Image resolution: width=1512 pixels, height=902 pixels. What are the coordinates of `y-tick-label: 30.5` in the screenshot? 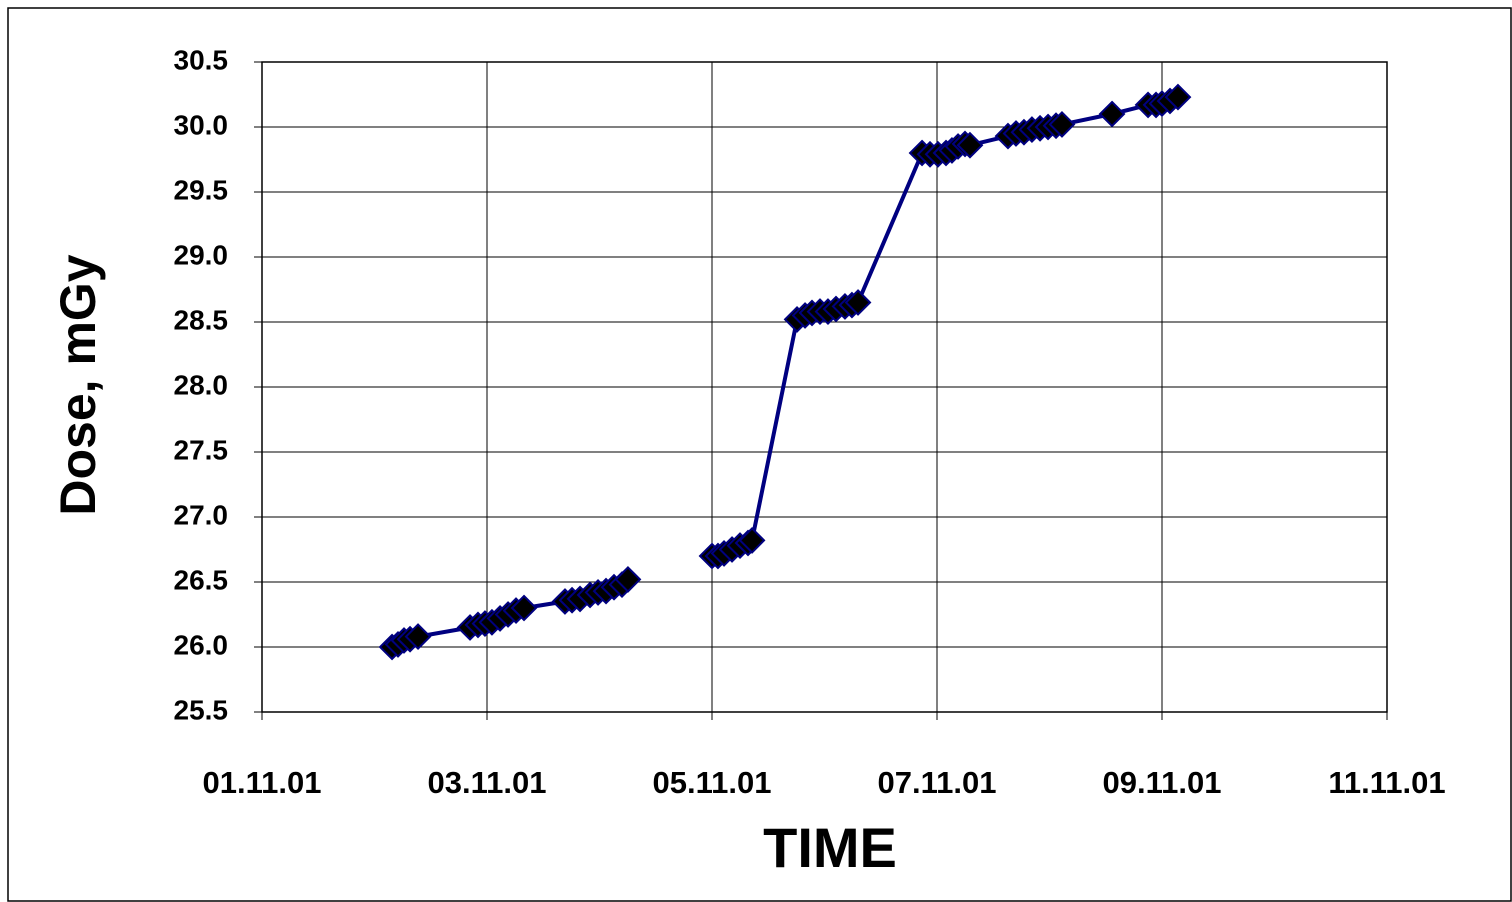 It's located at (201, 59).